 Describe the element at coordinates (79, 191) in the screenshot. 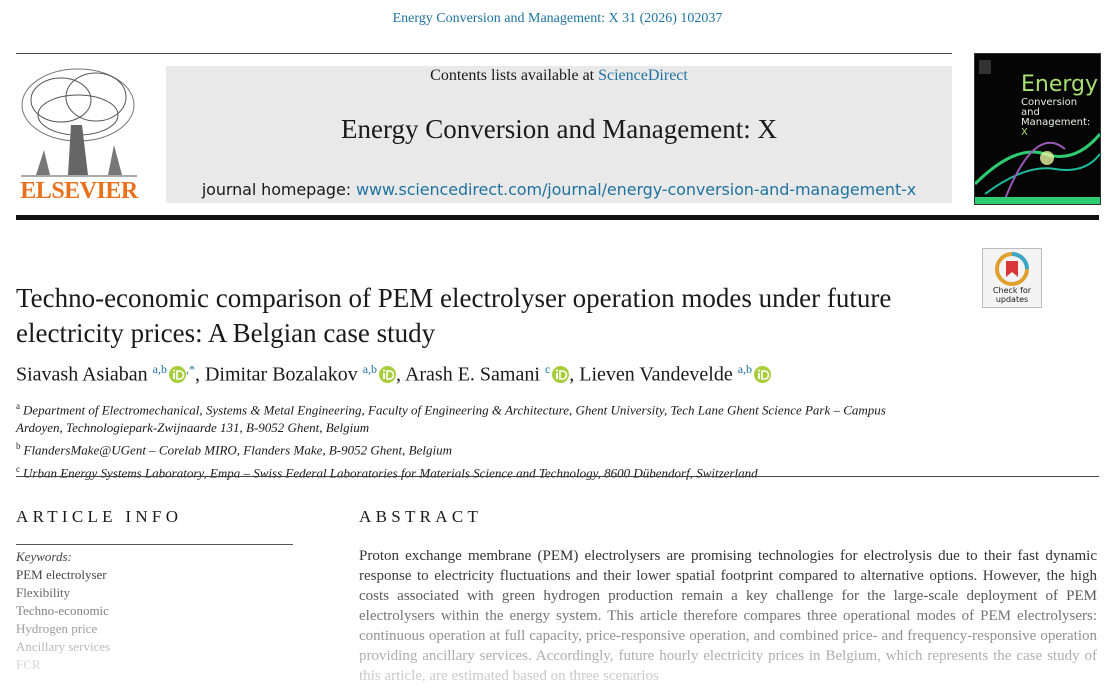

I see `publisher-name: ELSEVIER` at that location.